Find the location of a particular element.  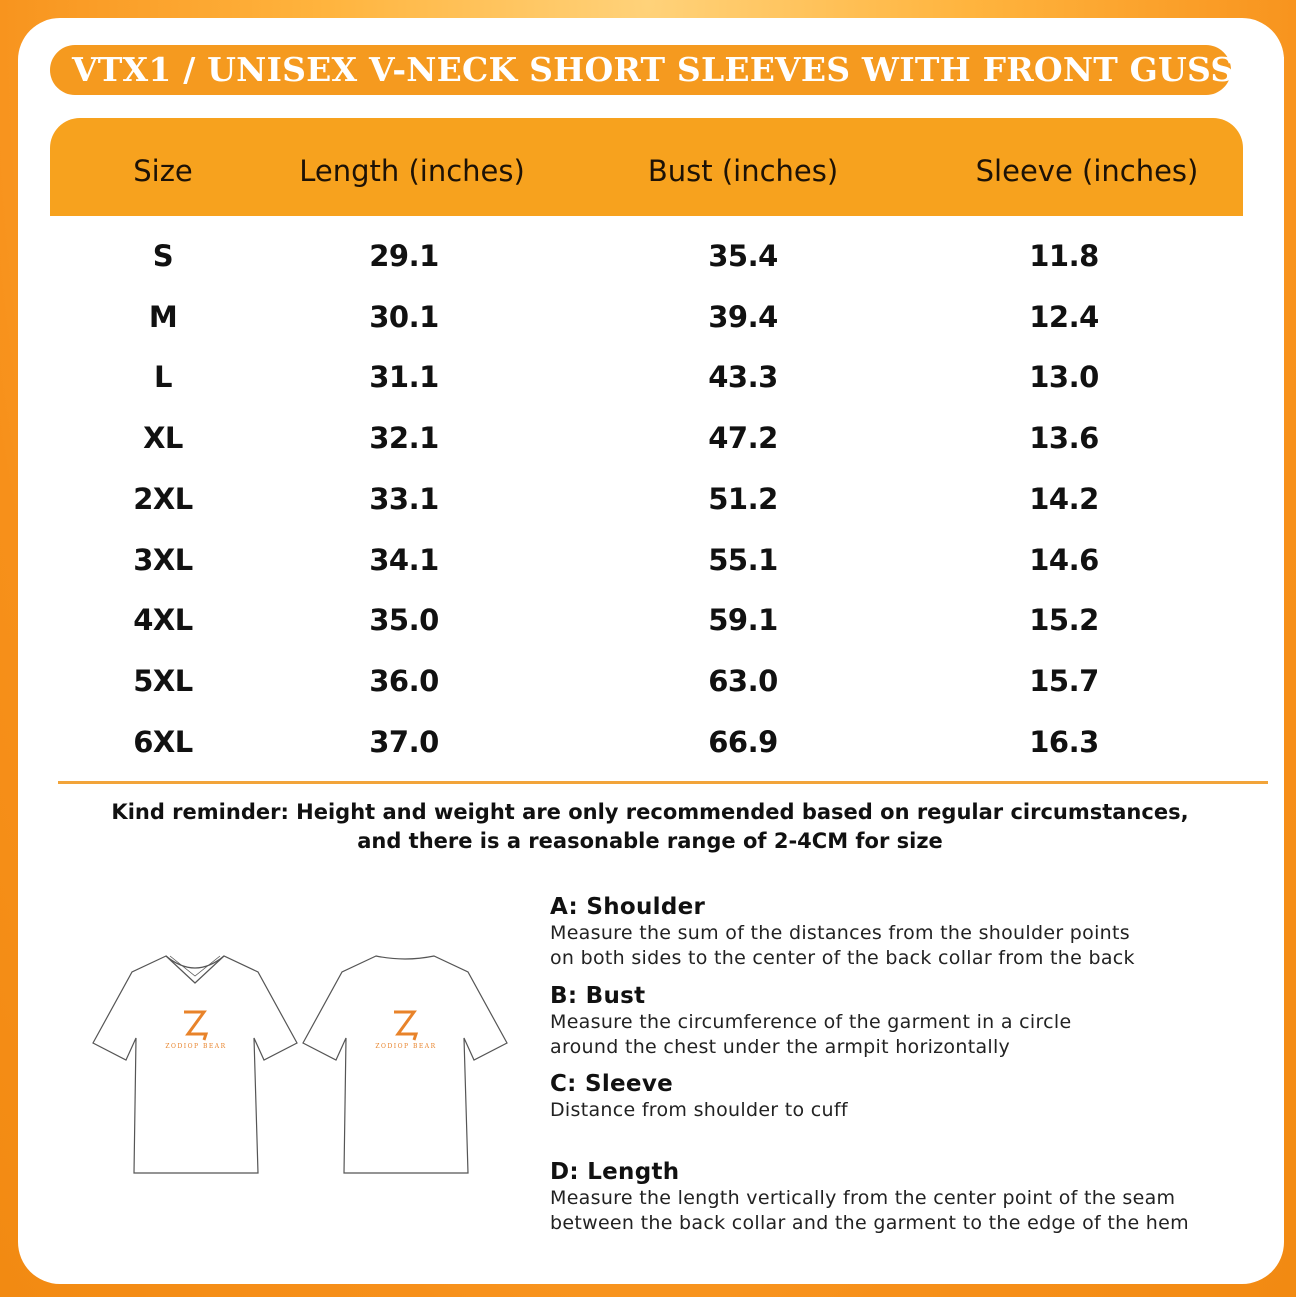

table-row: M 30.1 39.4 12.4 is located at coordinates (646, 317).